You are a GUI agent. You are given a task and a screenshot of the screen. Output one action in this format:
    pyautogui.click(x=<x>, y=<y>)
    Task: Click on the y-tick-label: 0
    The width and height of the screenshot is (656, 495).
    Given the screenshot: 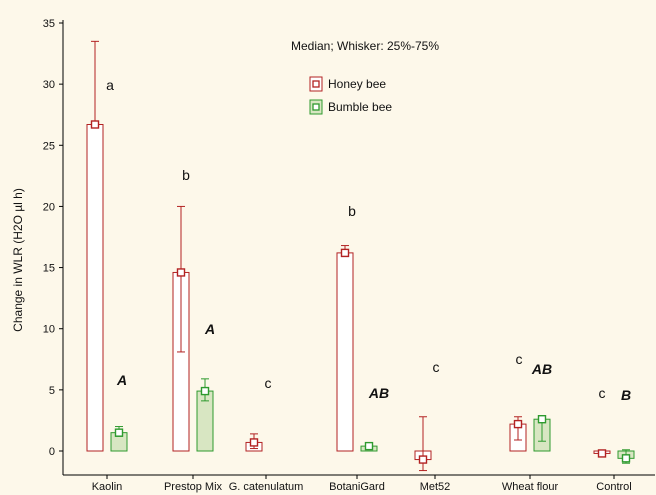 What is the action you would take?
    pyautogui.click(x=52, y=452)
    